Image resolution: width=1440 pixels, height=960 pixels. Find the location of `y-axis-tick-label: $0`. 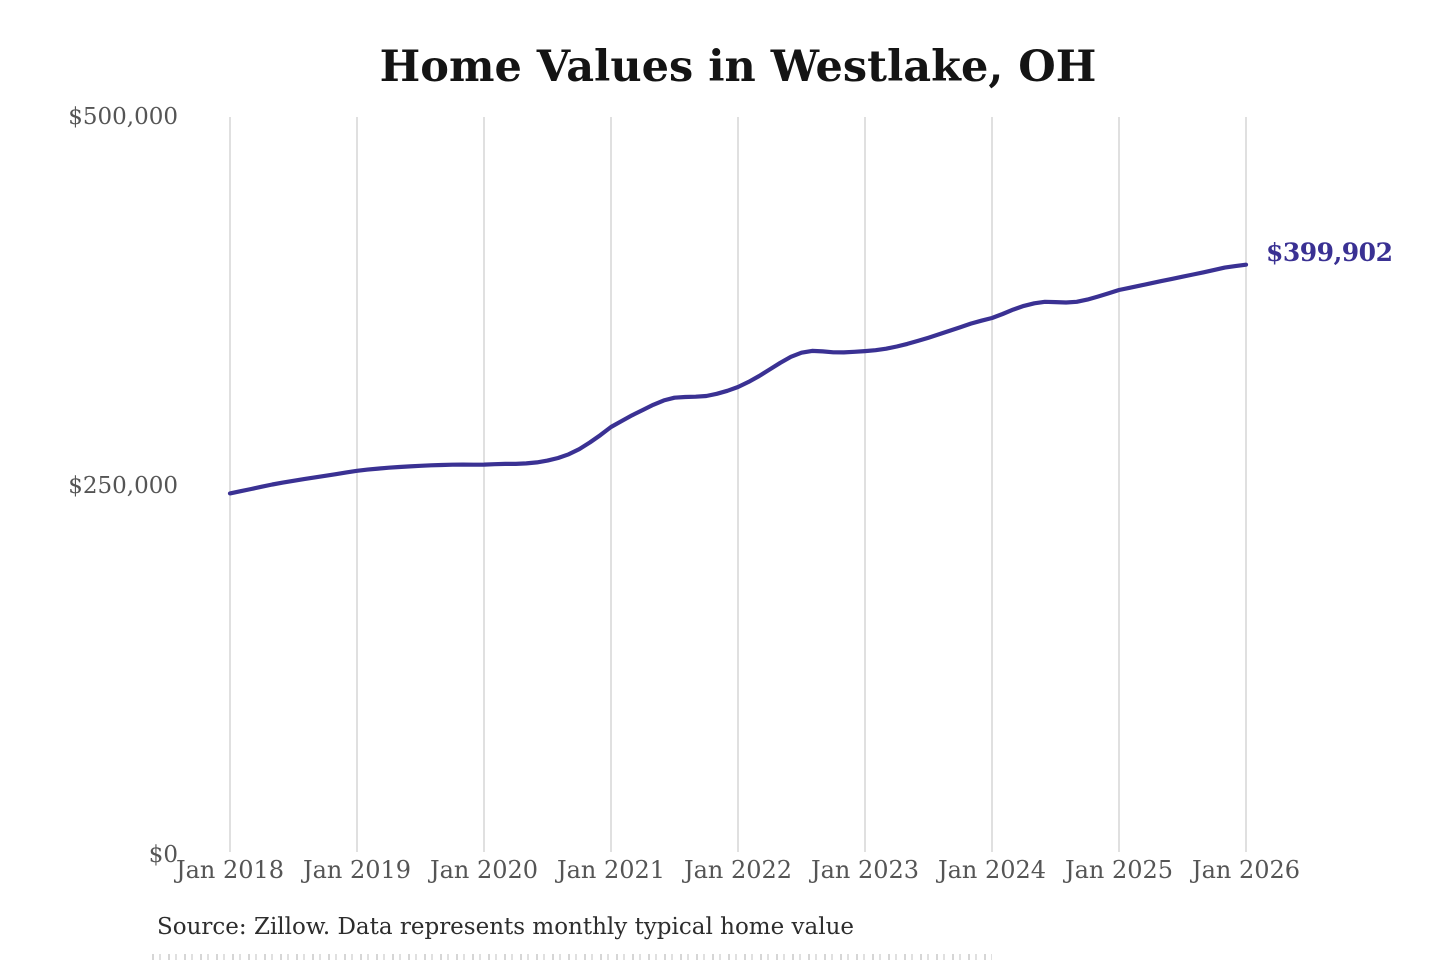

y-axis-tick-label: $0 is located at coordinates (163, 855).